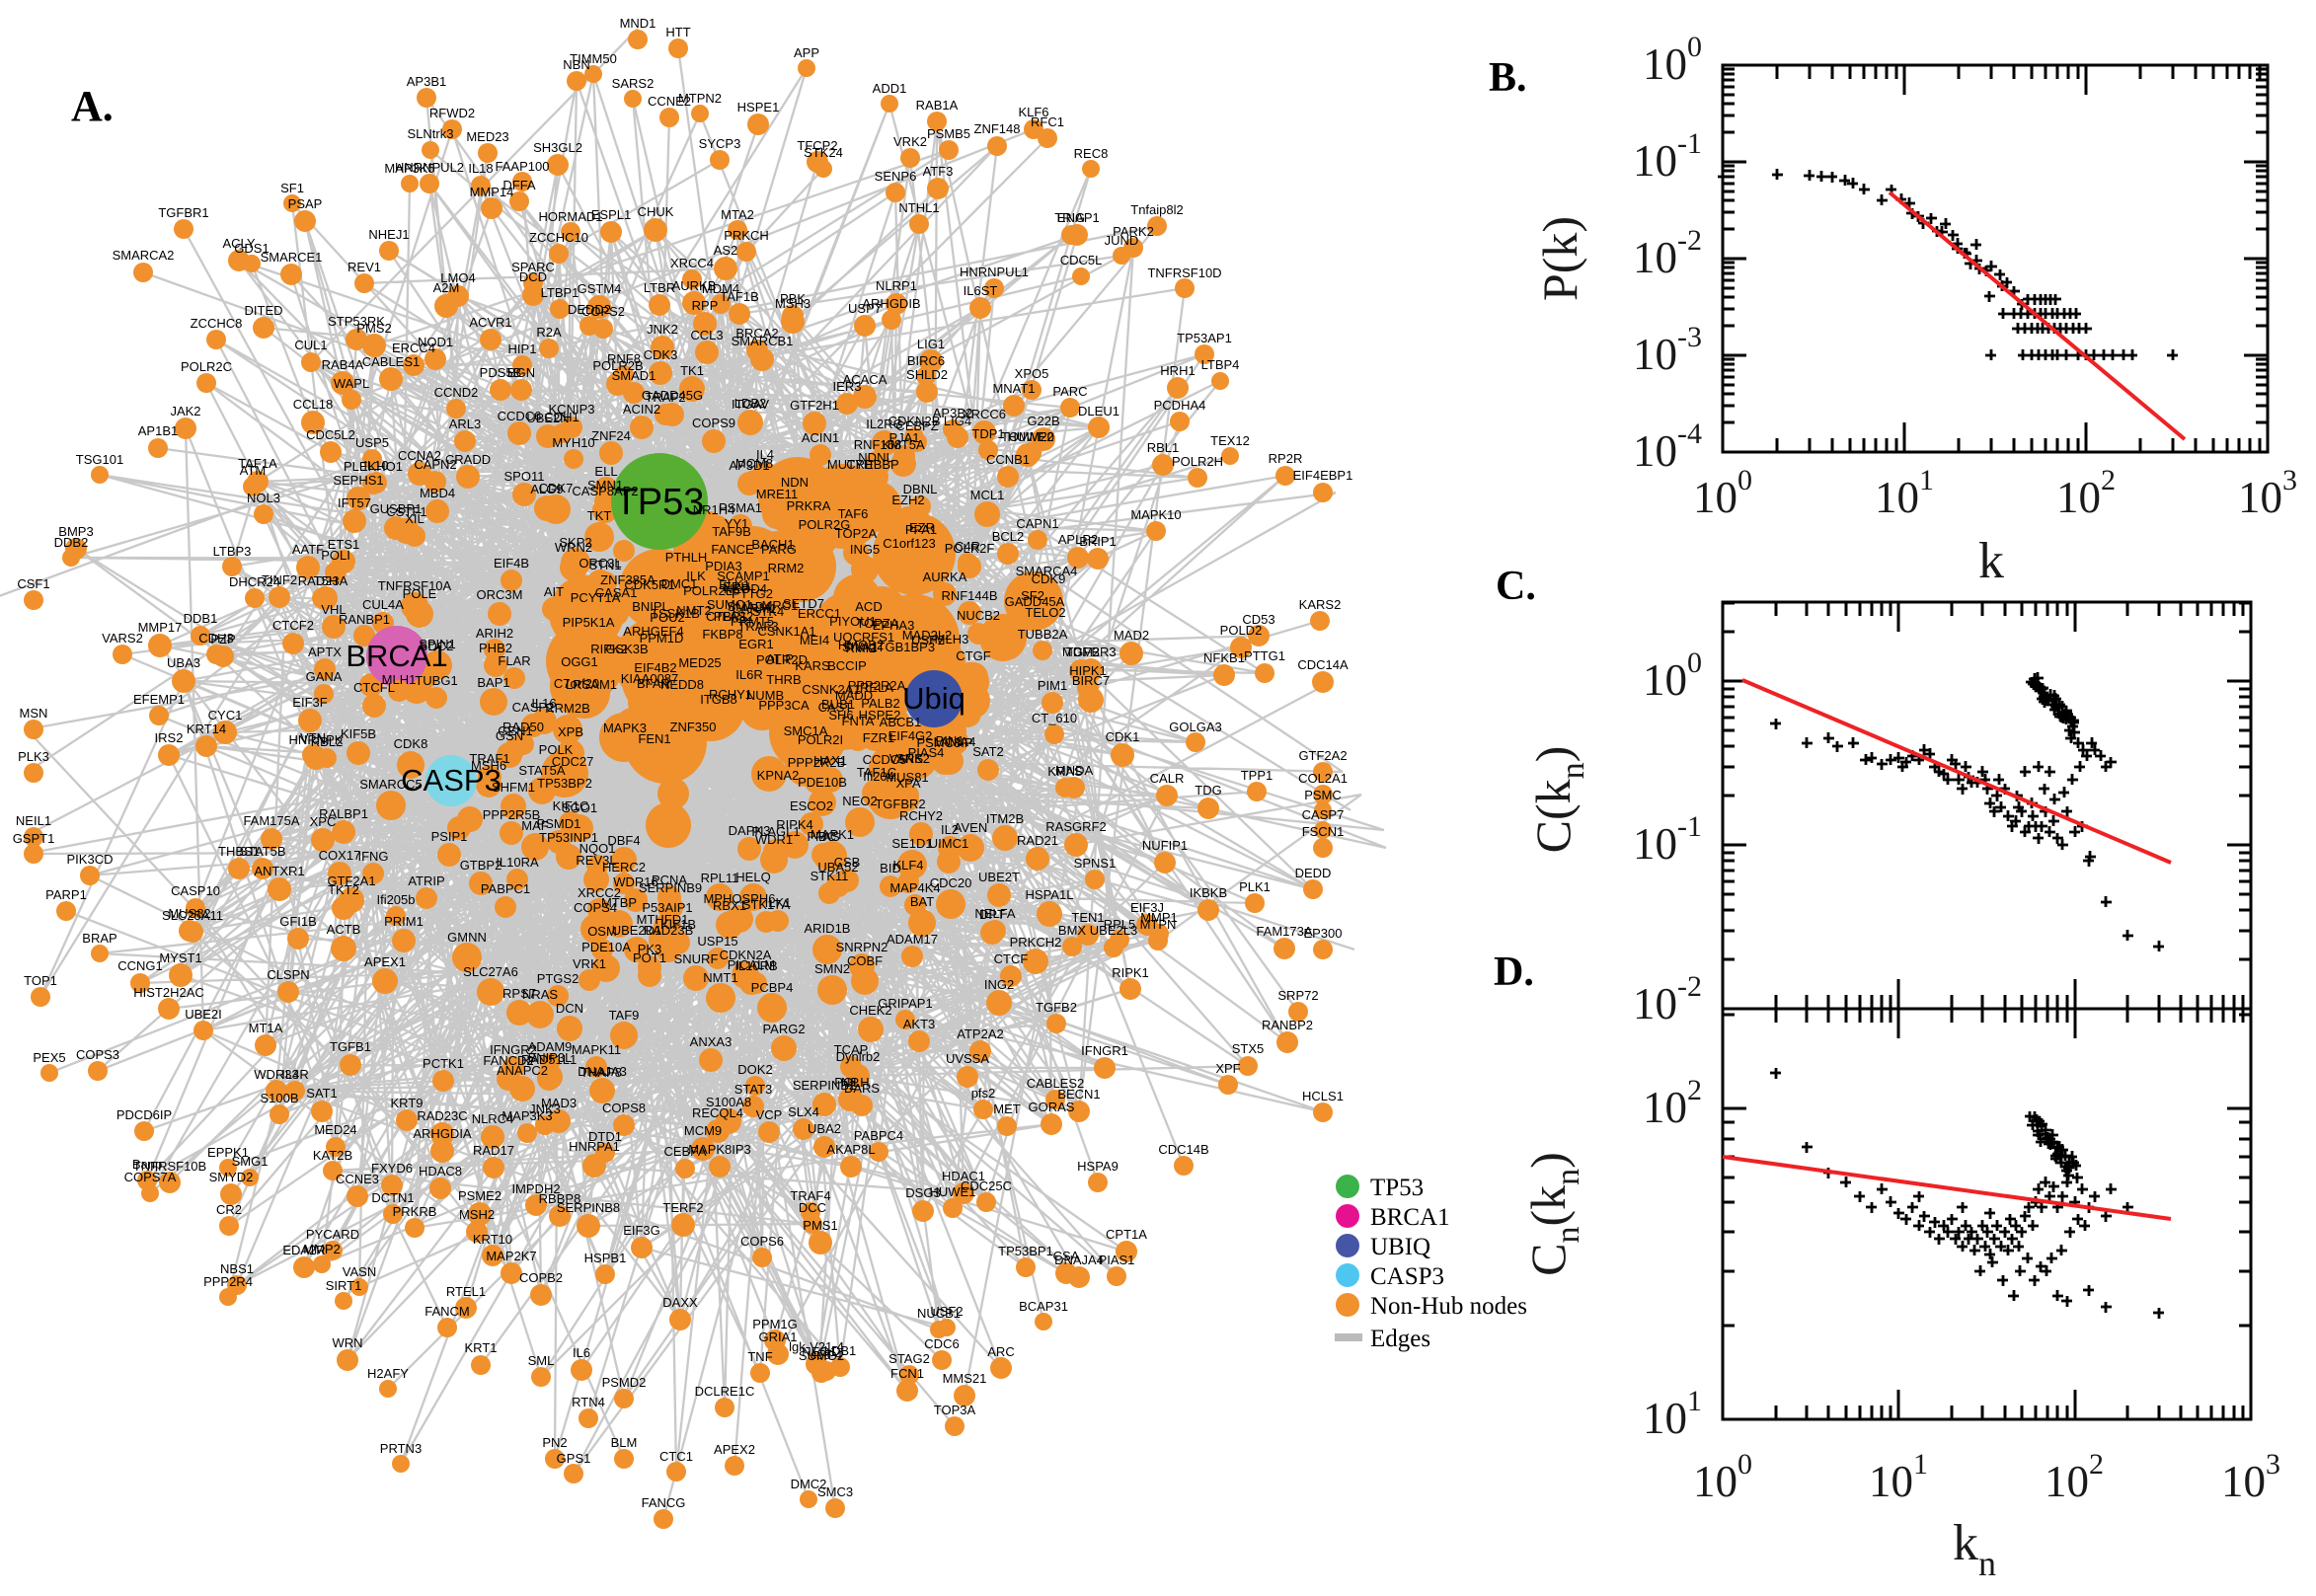  I want to click on svg-text: CASA1, so click(617, 592).